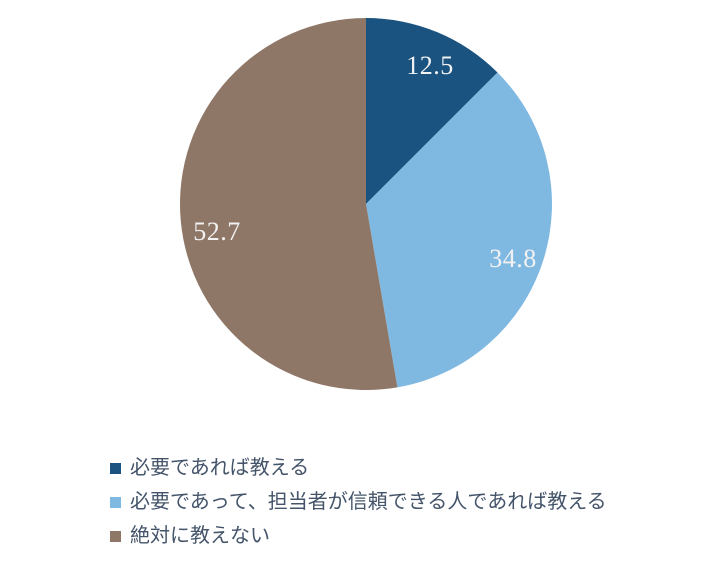 The height and width of the screenshot is (566, 728). Describe the element at coordinates (200, 536) in the screenshot. I see `legend-item-label: 絶対に教えない` at that location.